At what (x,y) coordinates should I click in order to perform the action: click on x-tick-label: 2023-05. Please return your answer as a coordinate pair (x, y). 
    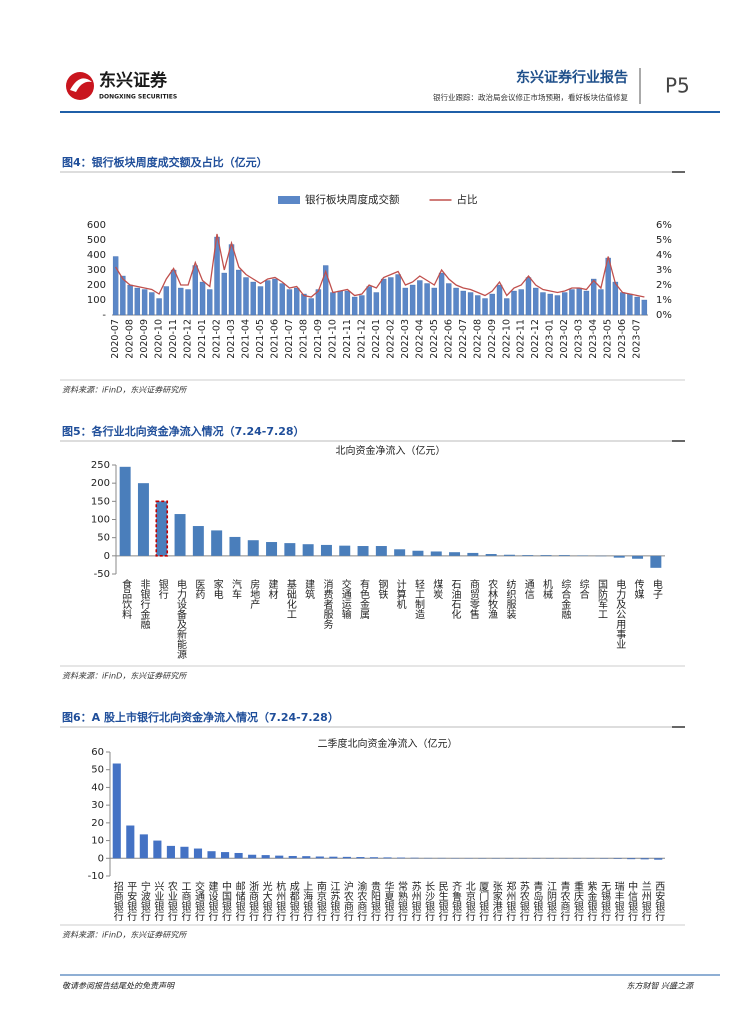
    Looking at the image, I should click on (608, 339).